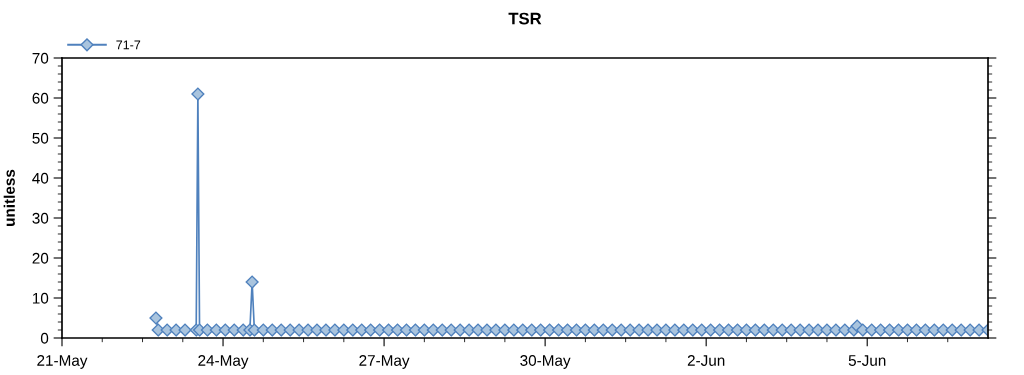 The image size is (1024, 375). I want to click on y-tick-label: 20, so click(40, 258).